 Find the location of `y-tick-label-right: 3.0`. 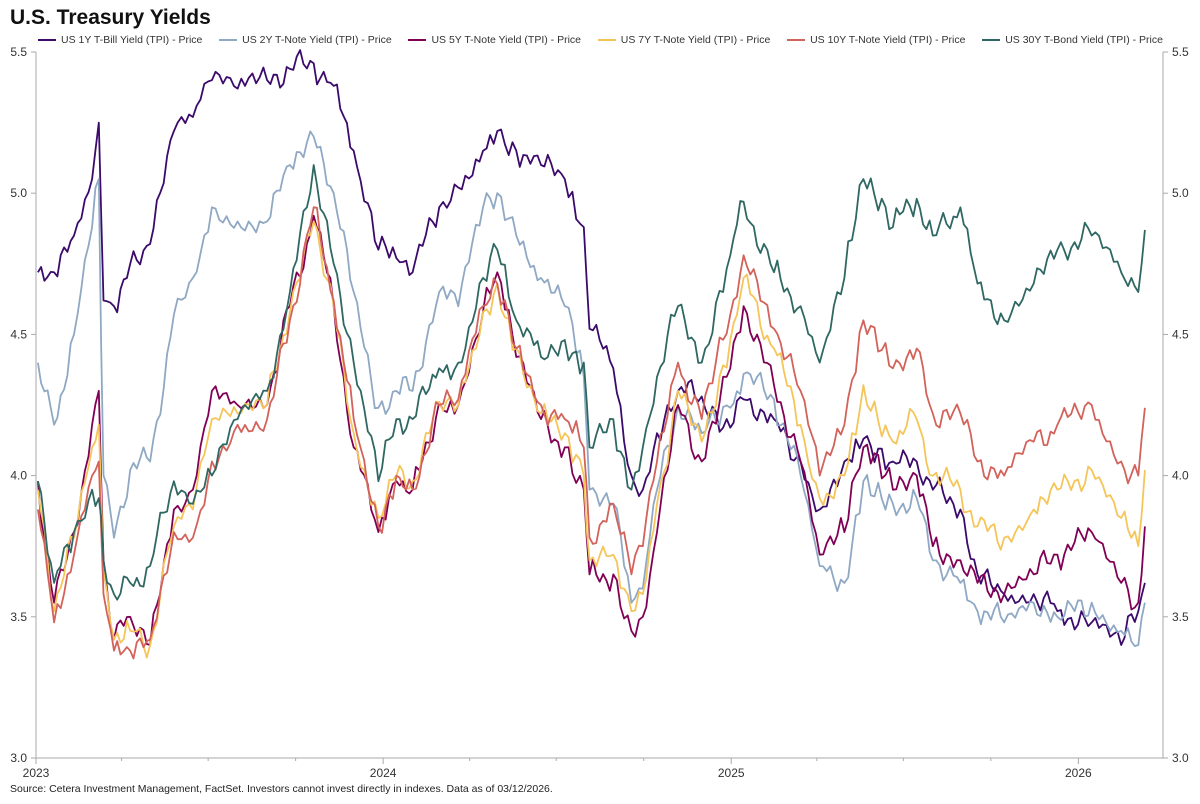

y-tick-label-right: 3.0 is located at coordinates (1180, 758).